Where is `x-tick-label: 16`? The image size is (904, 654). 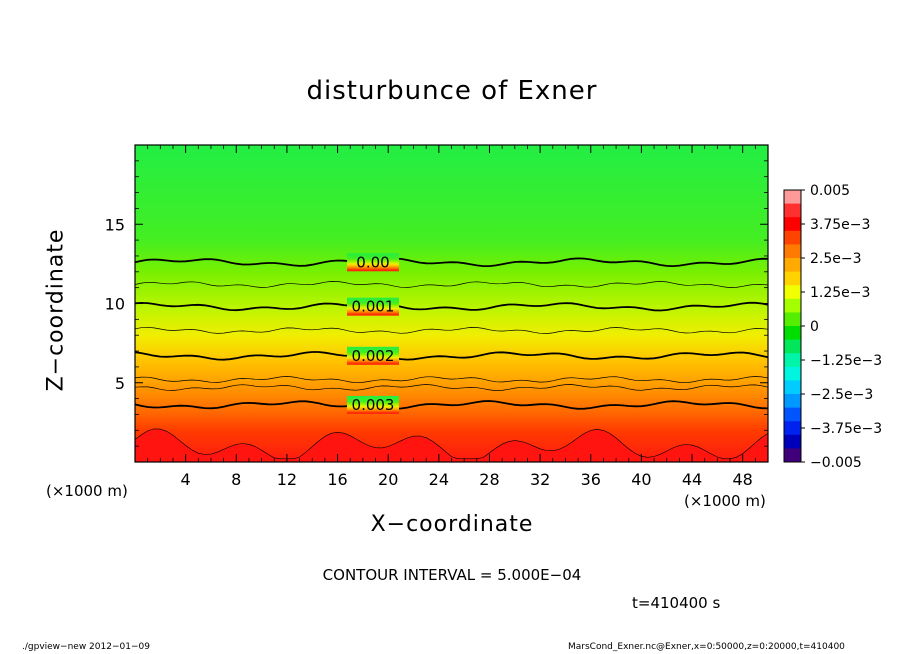 x-tick-label: 16 is located at coordinates (337, 479).